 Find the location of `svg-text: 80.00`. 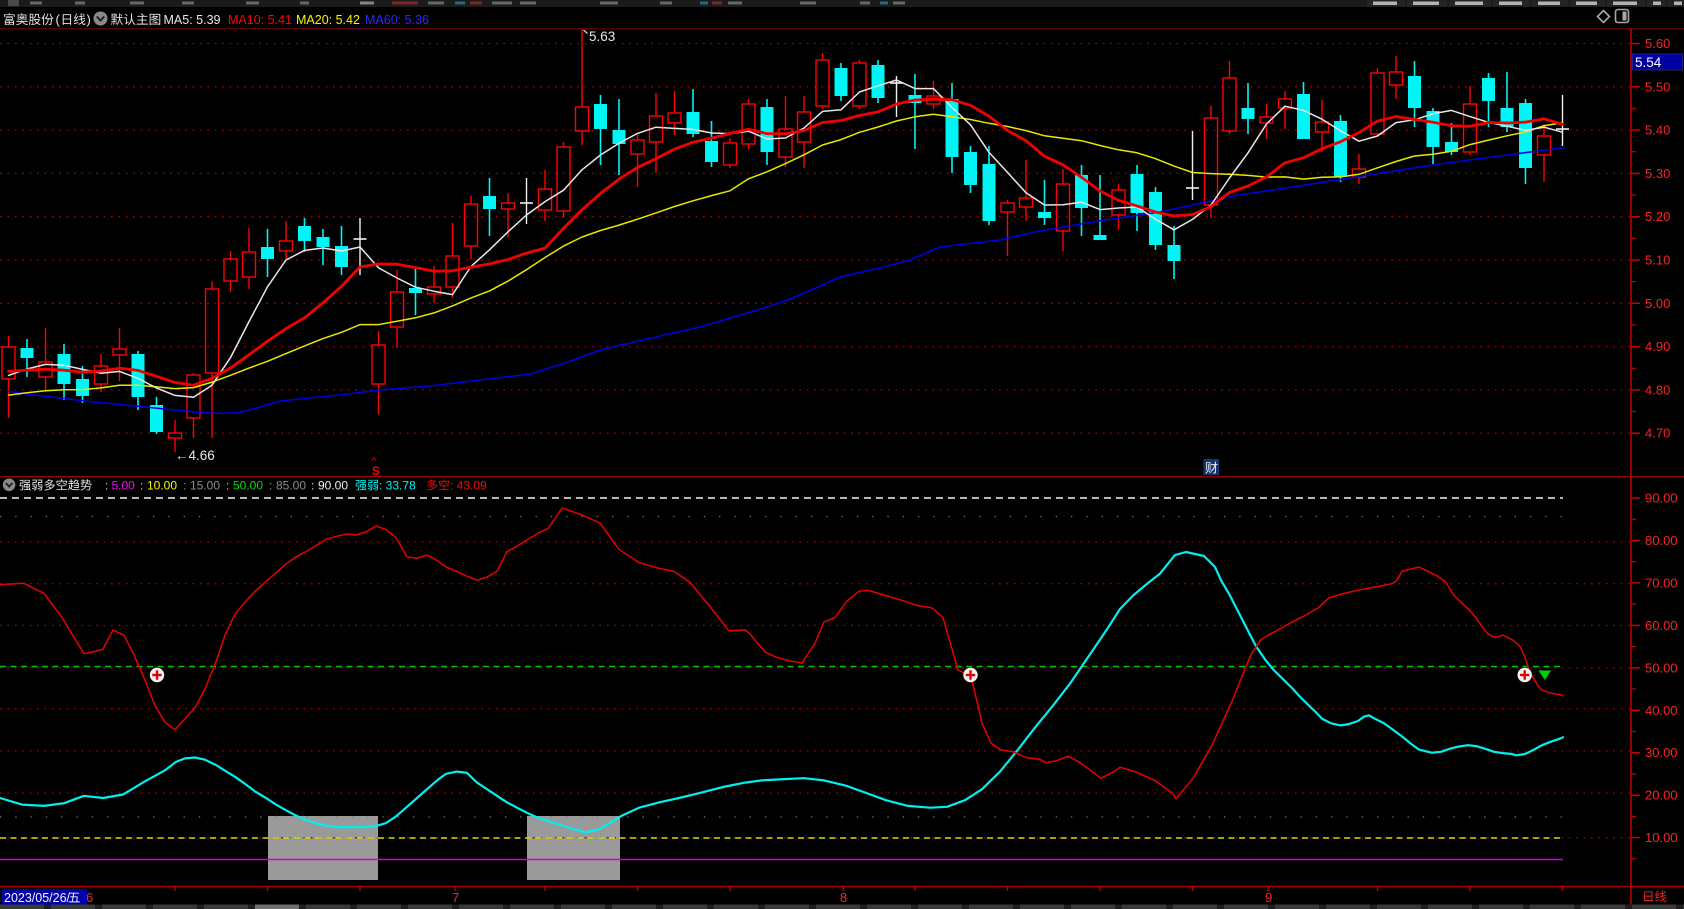

svg-text: 80.00 is located at coordinates (1661, 540).